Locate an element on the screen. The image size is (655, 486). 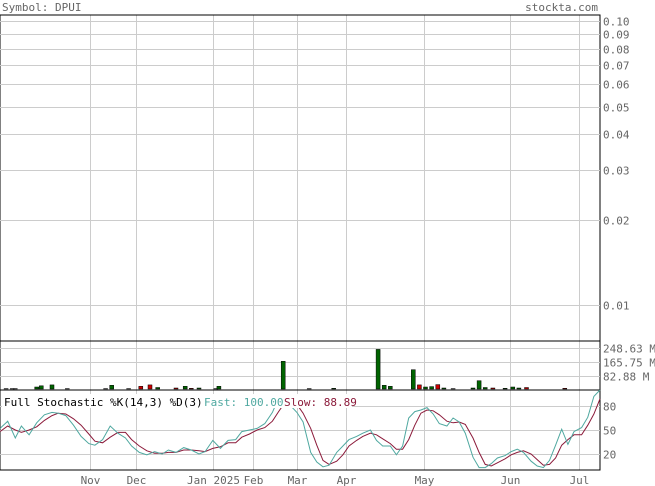
x-tick-label: Jan 2025 is located at coordinates (213, 480).